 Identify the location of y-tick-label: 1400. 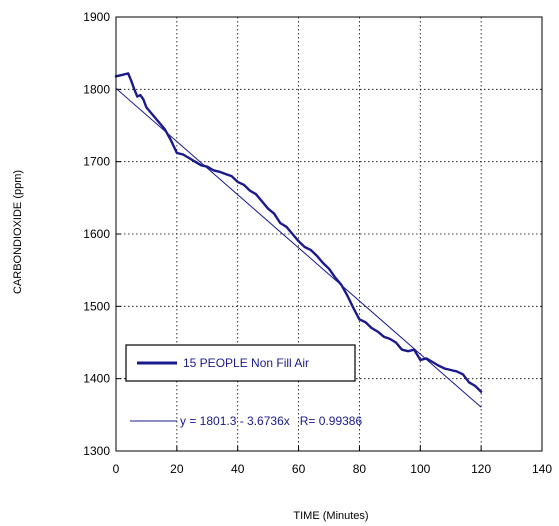
(96, 379).